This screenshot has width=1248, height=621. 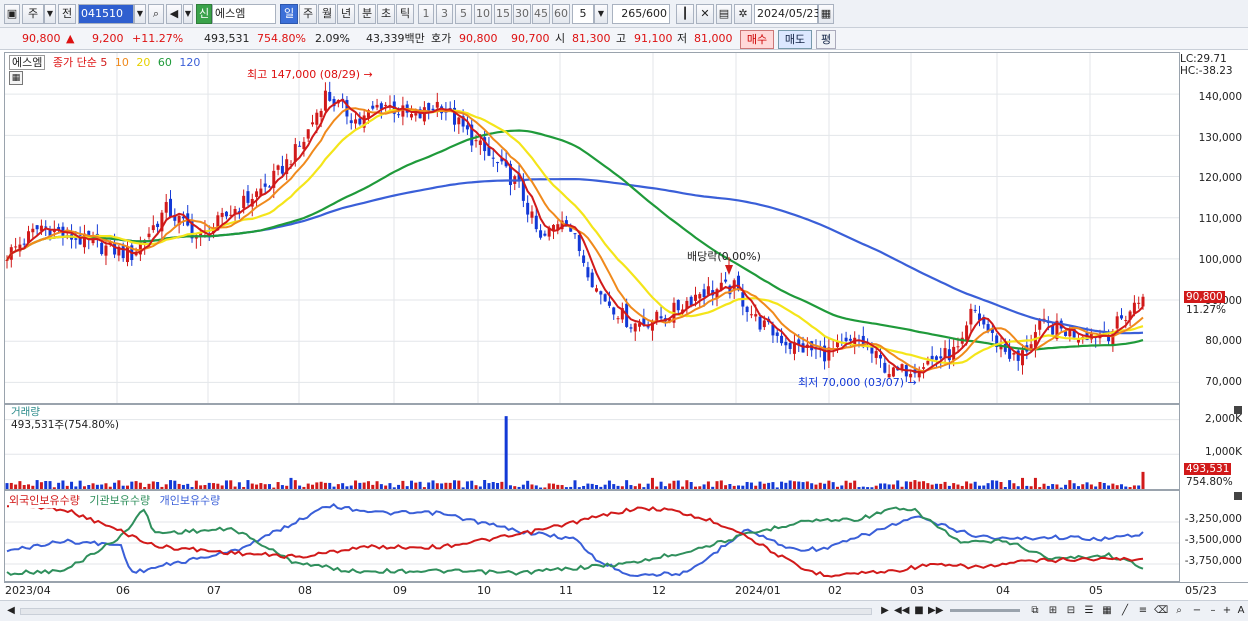 I want to click on volume-chart, so click(x=592, y=447).